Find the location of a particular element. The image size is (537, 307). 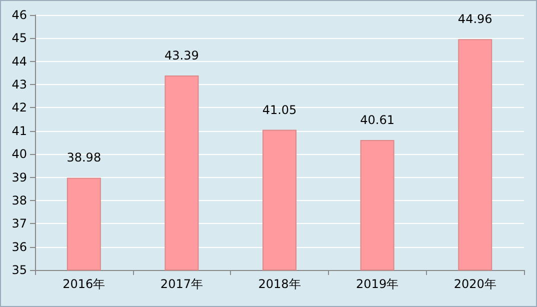

y-tick-label: 43 is located at coordinates (19, 85).